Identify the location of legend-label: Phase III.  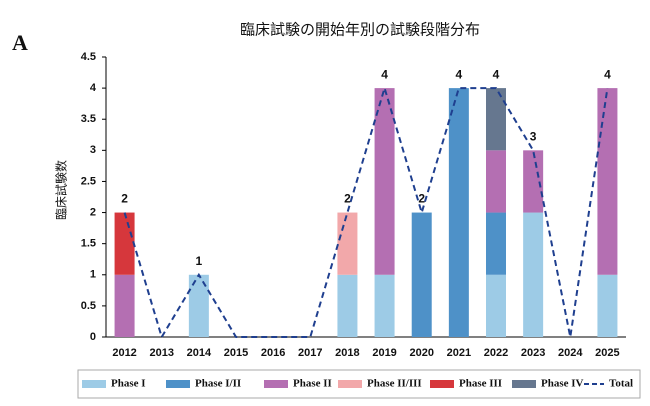
(480, 384).